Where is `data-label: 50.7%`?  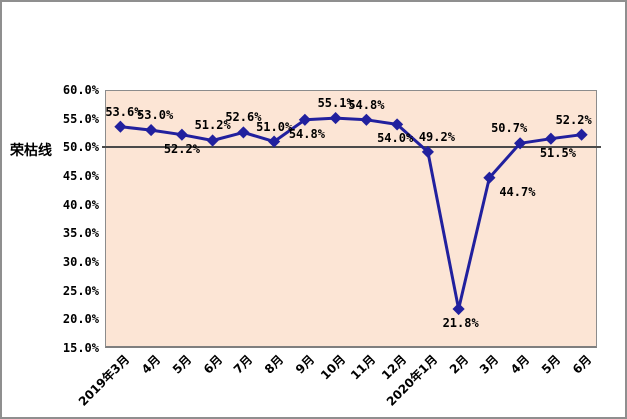
data-label: 50.7% is located at coordinates (509, 128).